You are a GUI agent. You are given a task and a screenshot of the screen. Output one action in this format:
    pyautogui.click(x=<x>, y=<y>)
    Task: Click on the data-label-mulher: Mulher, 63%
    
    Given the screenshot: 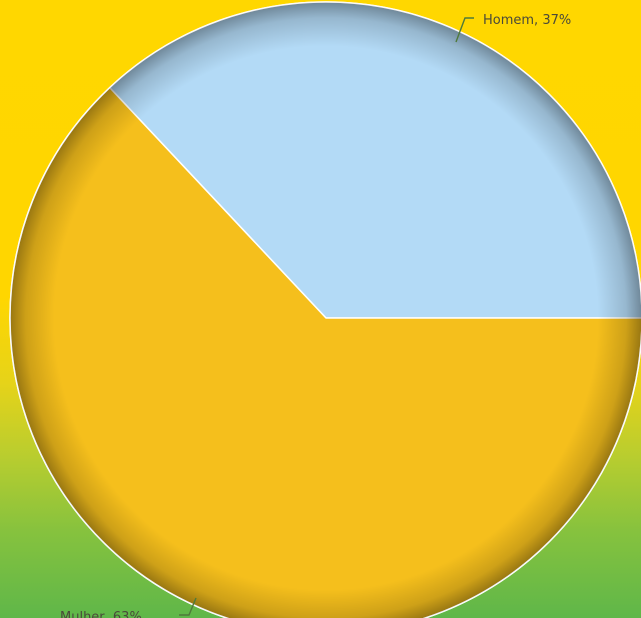 What is the action you would take?
    pyautogui.click(x=101, y=614)
    